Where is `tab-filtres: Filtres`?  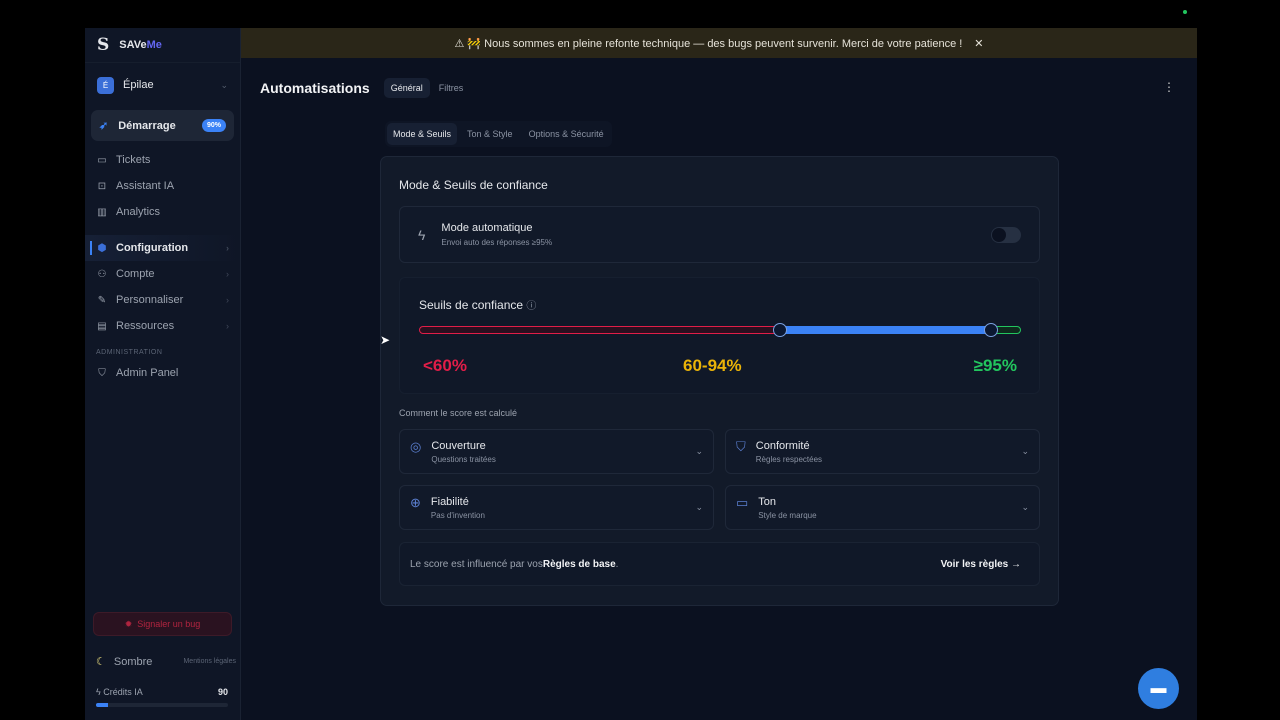
tab-filtres: Filtres is located at coordinates (451, 88).